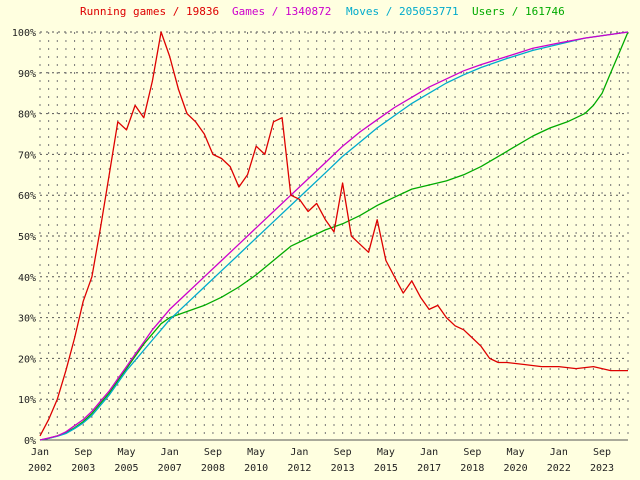 The height and width of the screenshot is (480, 640). What do you see at coordinates (150, 11) in the screenshot?
I see `legend-running-games: Running games / 19836` at bounding box center [150, 11].